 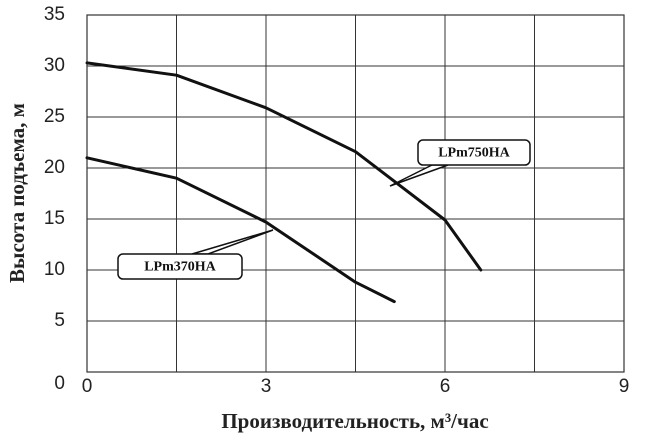 What do you see at coordinates (232, 242) in the screenshot?
I see `callout-pointer` at bounding box center [232, 242].